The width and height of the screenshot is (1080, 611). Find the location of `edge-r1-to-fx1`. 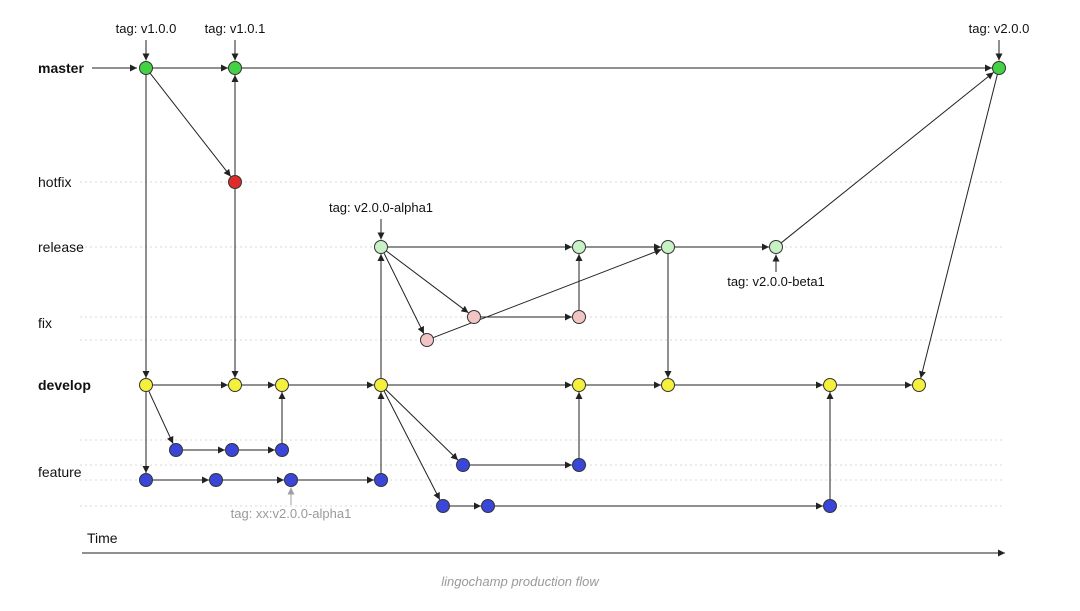

edge-r1-to-fx1 is located at coordinates (427, 282).